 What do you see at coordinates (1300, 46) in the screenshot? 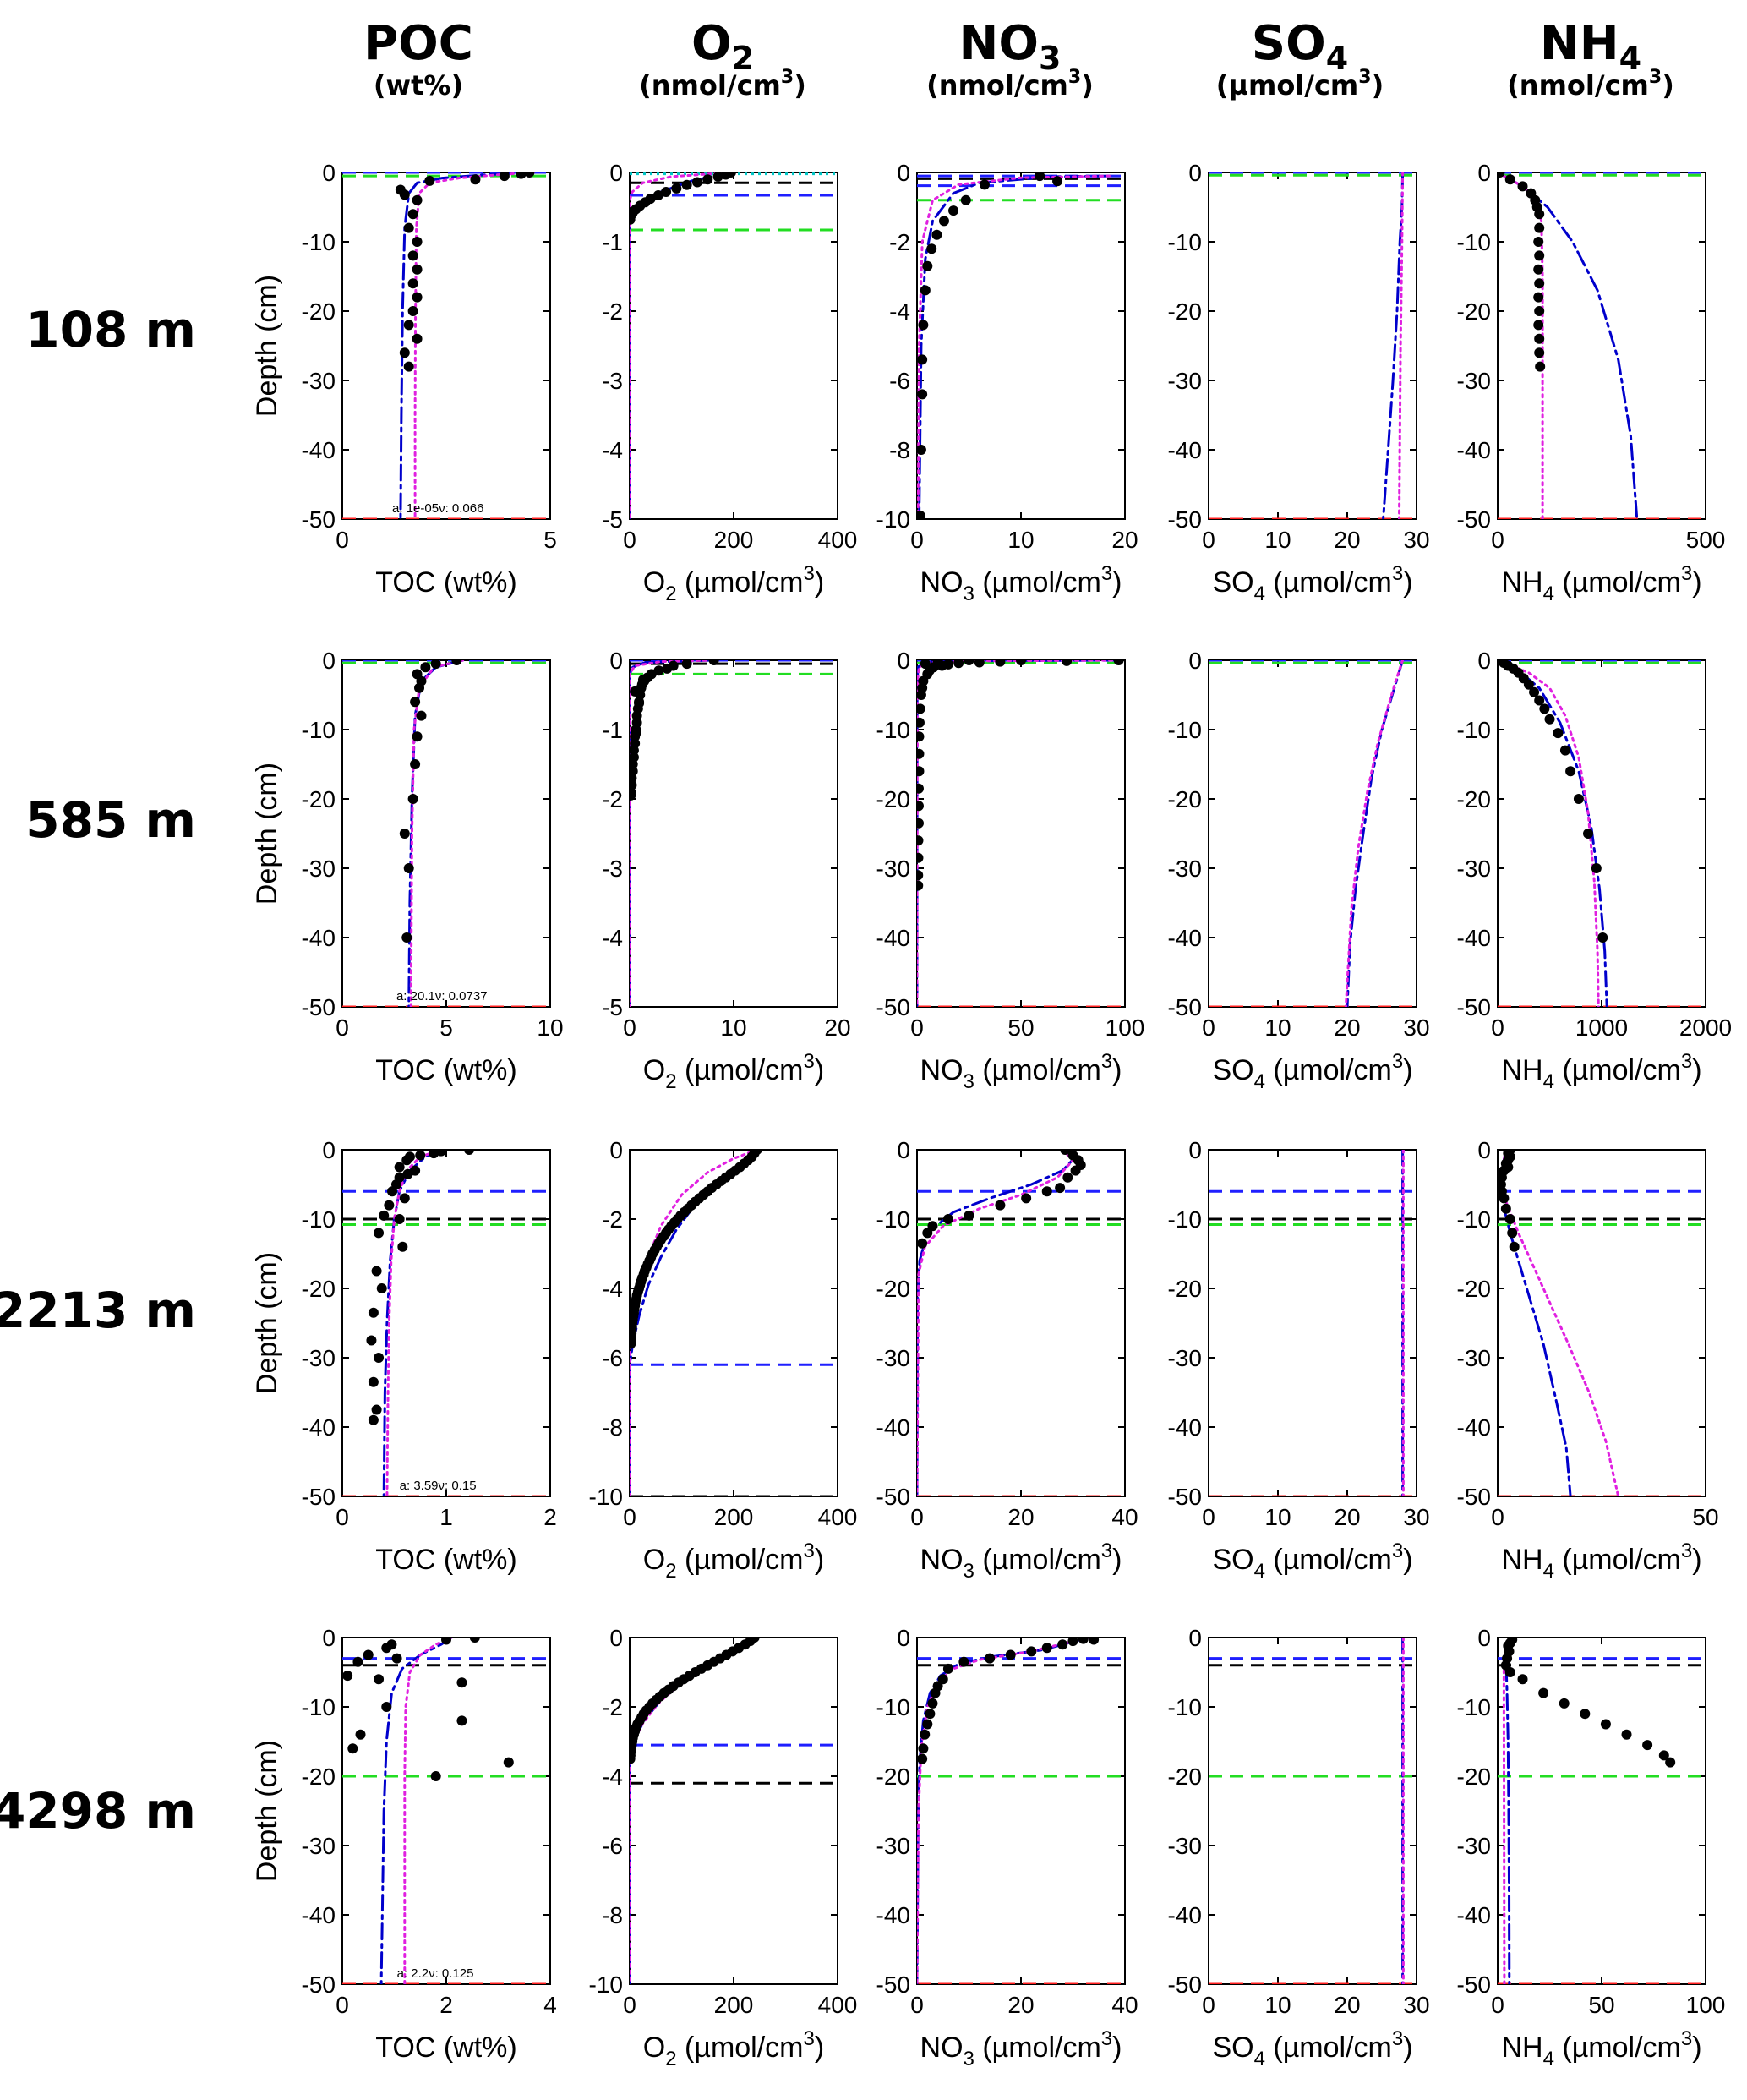
I see `column-title: SO4` at bounding box center [1300, 46].